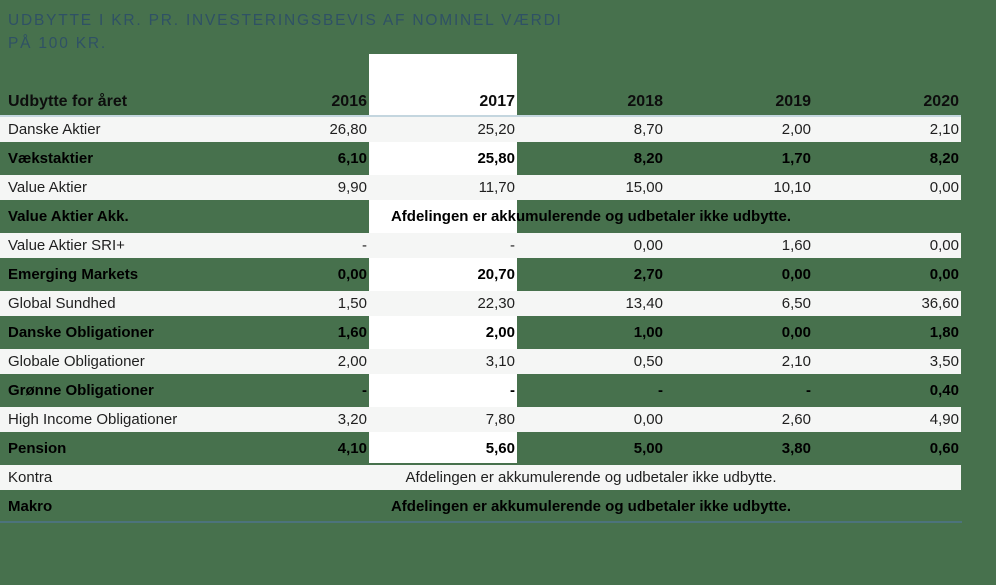  I want to click on table-row: Globale Obligationer 2,00 3,10 0,50 2,10 3,50, so click(480, 361).